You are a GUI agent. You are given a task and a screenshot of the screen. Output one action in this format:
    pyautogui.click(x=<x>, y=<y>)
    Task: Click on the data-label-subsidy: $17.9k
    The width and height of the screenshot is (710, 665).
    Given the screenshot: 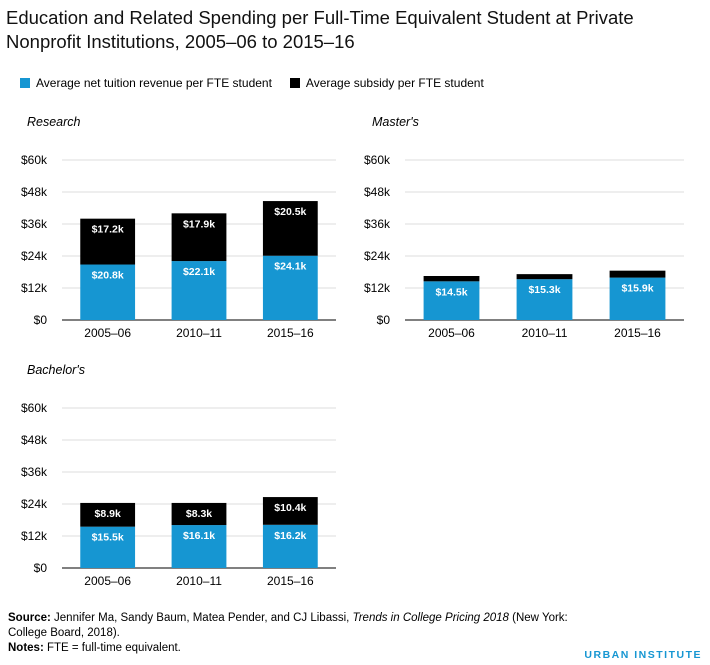 What is the action you would take?
    pyautogui.click(x=199, y=224)
    